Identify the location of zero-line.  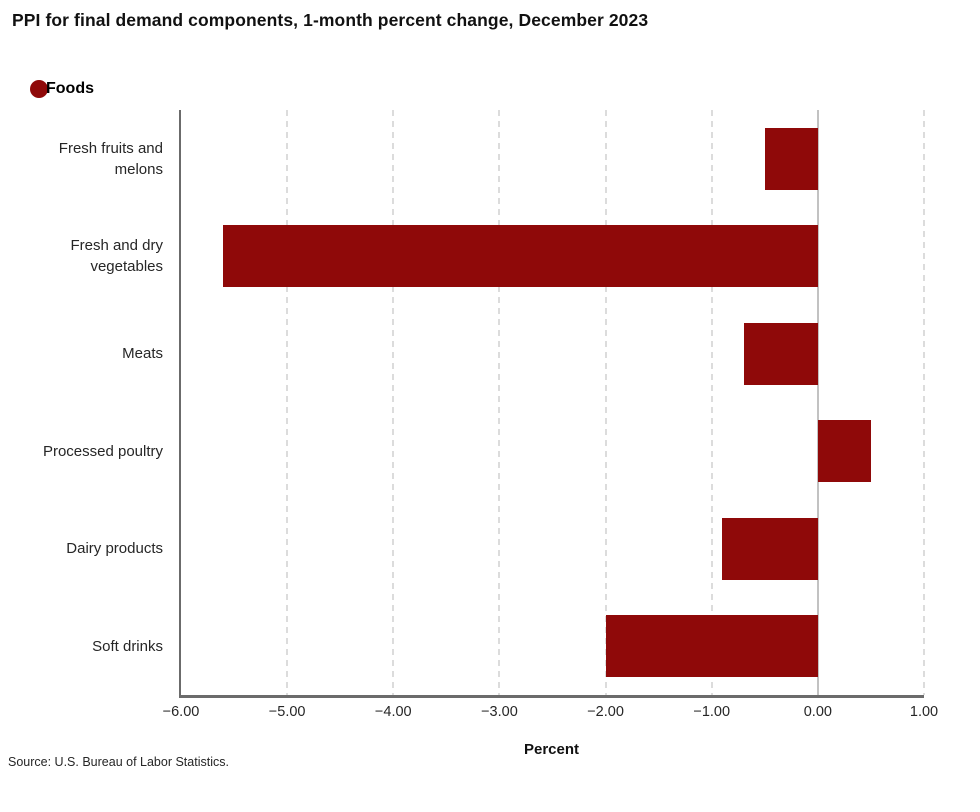
(817, 402).